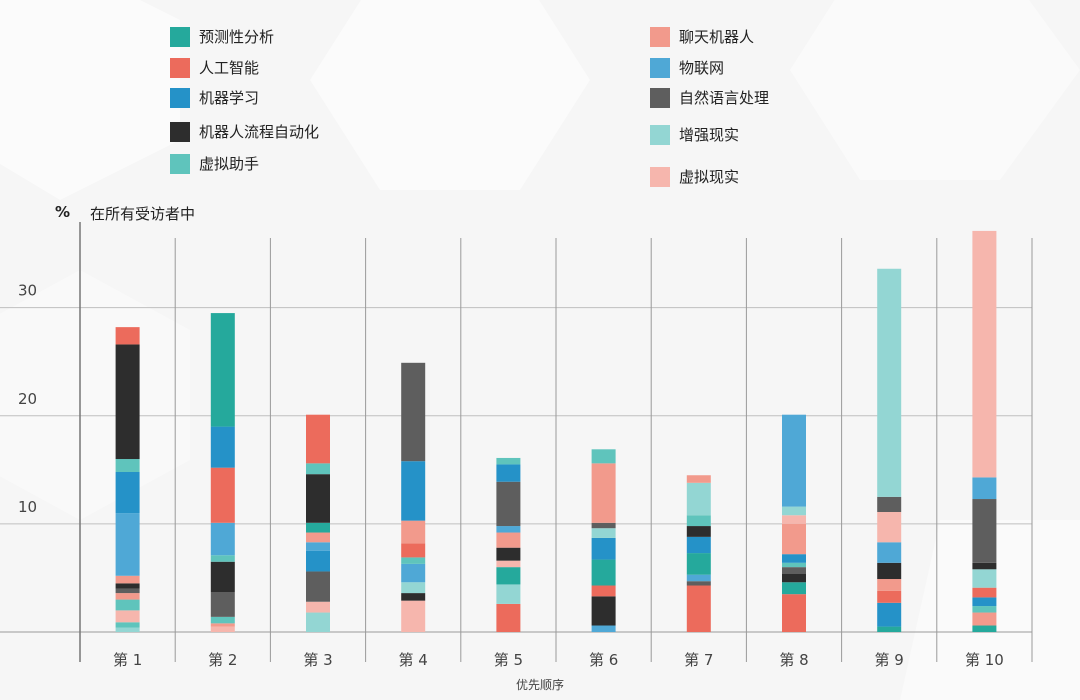 The height and width of the screenshot is (700, 1080). I want to click on legend-label: 虚拟现实, so click(709, 177).